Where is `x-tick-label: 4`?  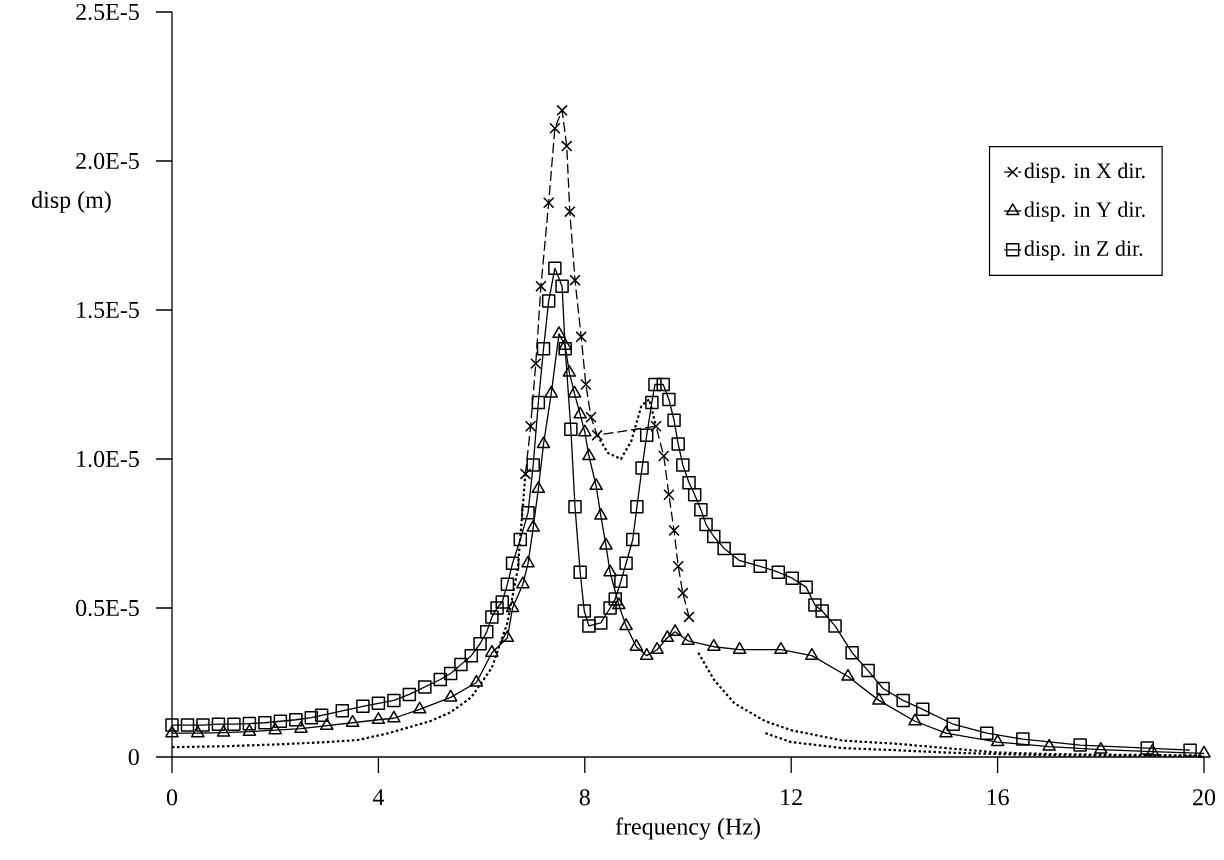
x-tick-label: 4 is located at coordinates (378, 797).